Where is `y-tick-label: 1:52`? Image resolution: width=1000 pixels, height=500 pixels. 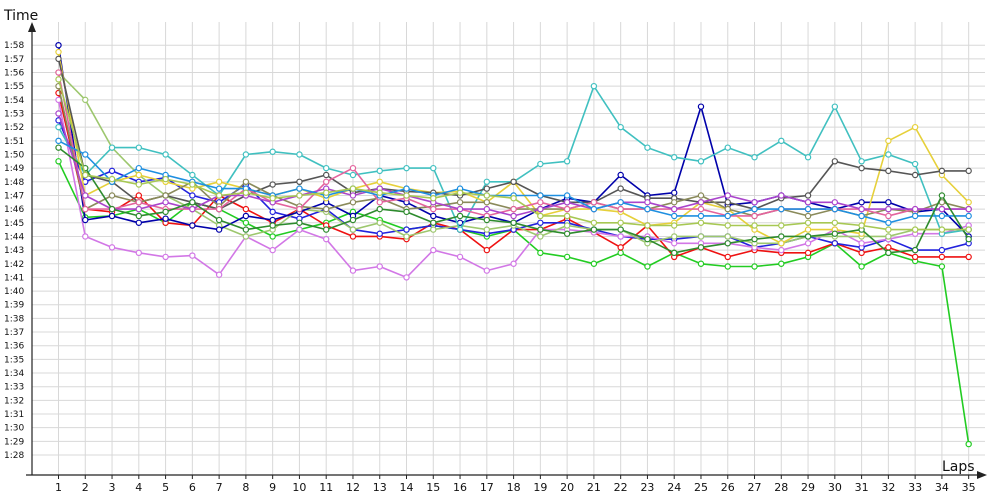 y-tick-label: 1:52 is located at coordinates (14, 128).